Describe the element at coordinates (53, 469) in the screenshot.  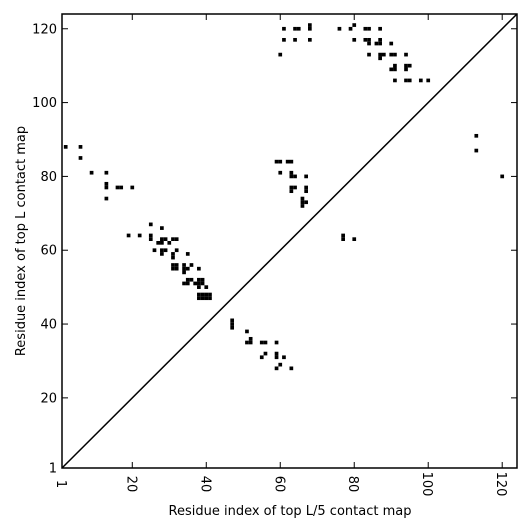
I see `y-tick-label: 1` at that location.